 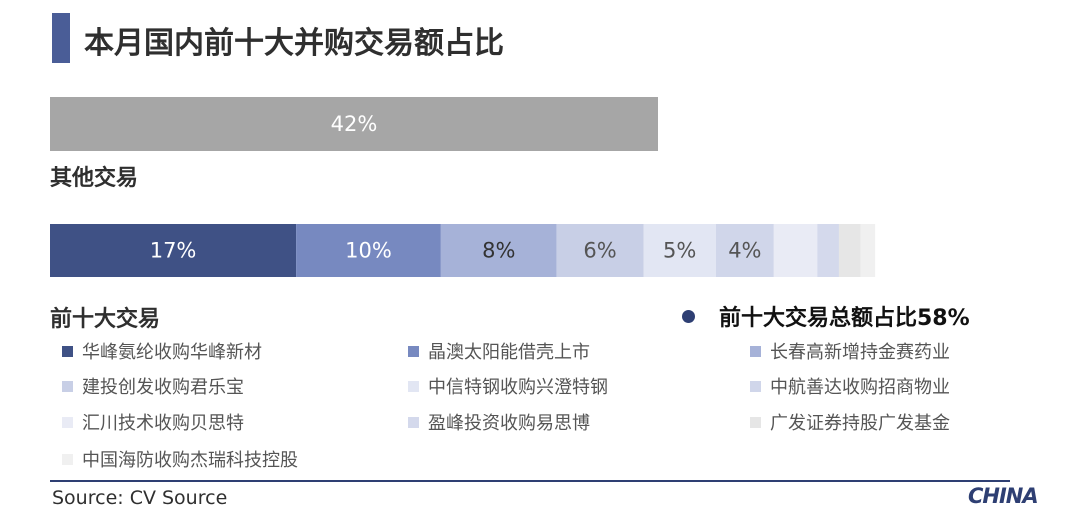 I want to click on bar-segment-label-4: 6%, so click(x=599, y=251).